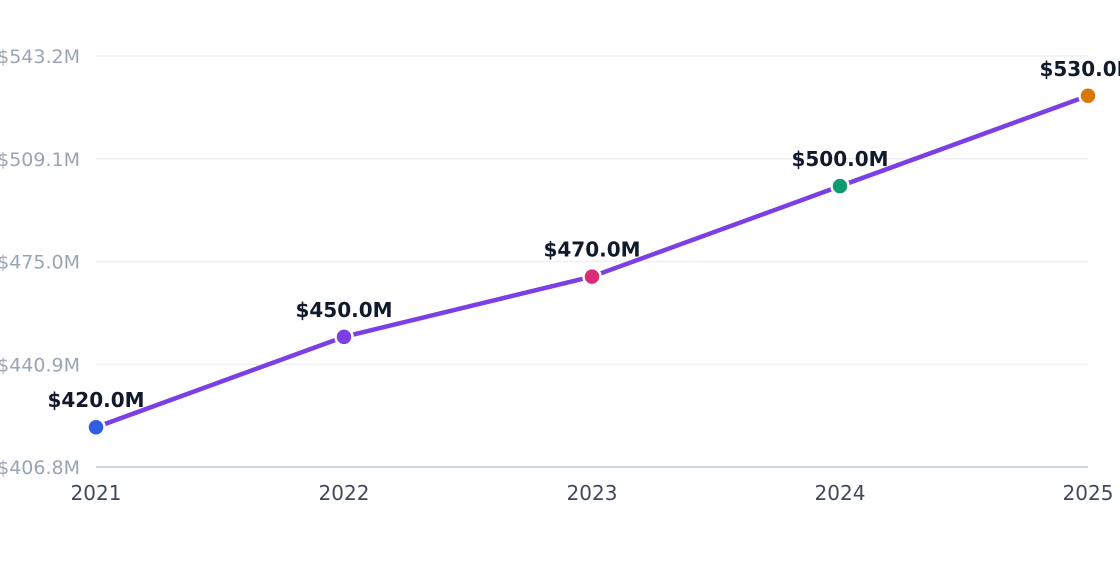  What do you see at coordinates (40, 57) in the screenshot?
I see `y-tick-label: $543.2M` at bounding box center [40, 57].